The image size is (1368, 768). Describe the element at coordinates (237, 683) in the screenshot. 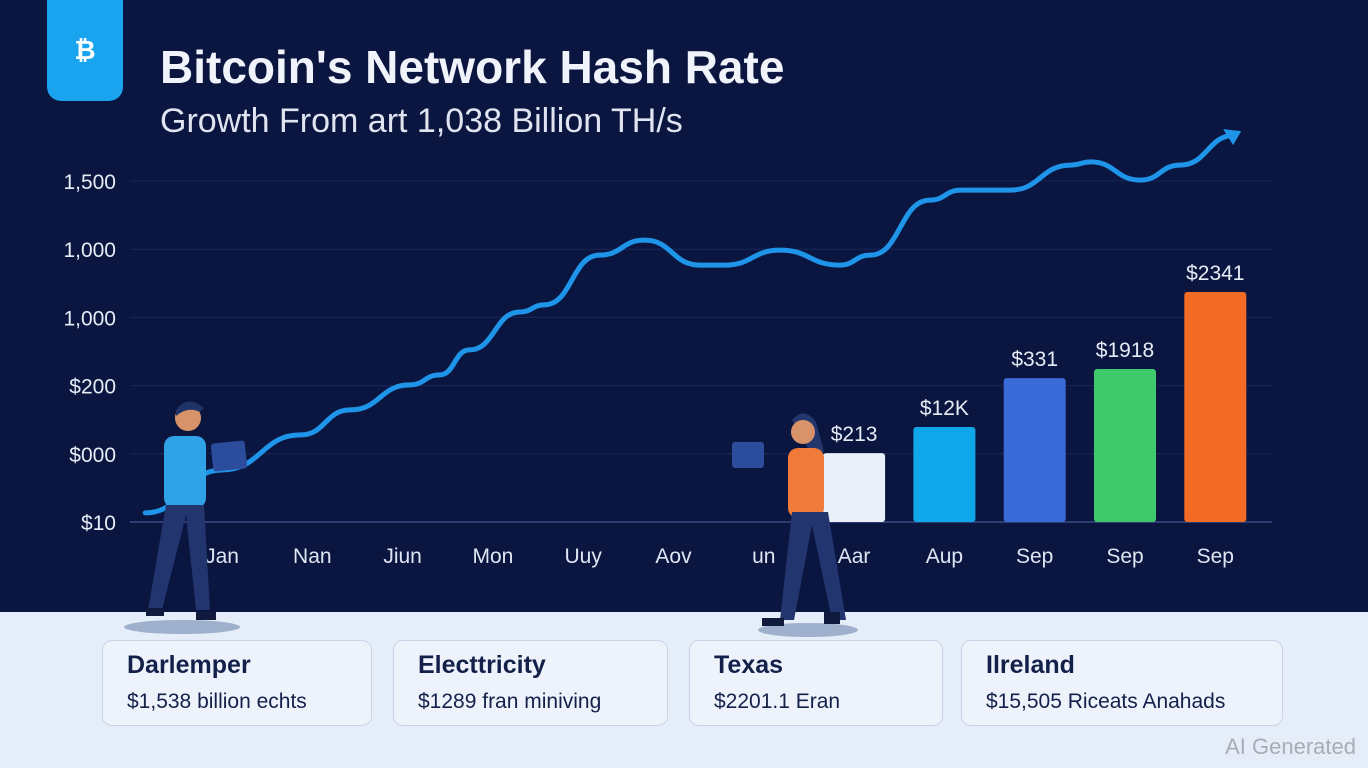

I see `stat-card: Darlemper $1,538 billion echts` at that location.